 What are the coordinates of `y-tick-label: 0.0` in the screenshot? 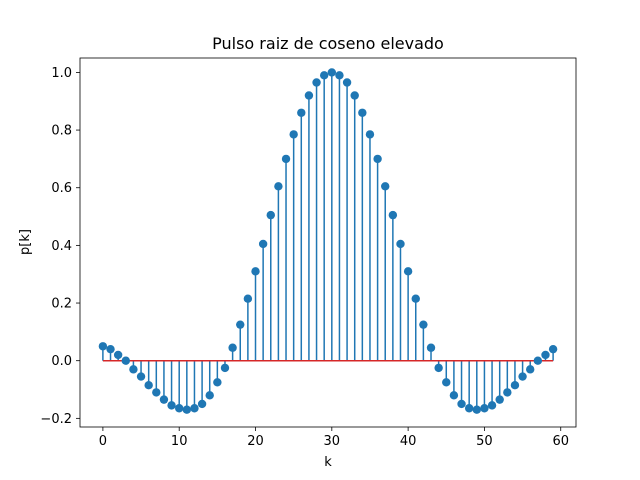 It's located at (61, 361).